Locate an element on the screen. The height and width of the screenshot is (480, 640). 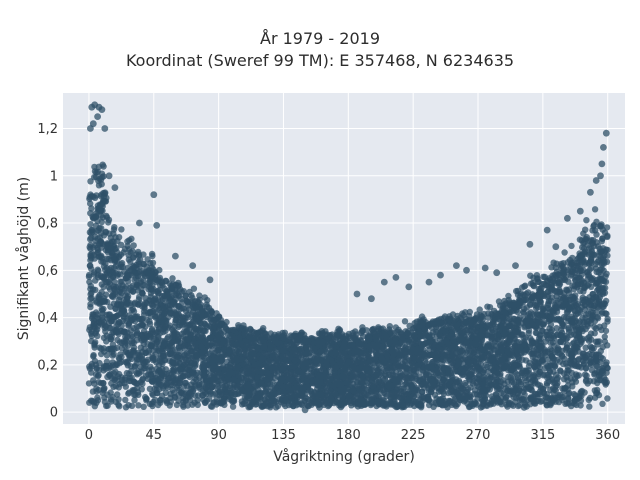
chart-title: År 1979 - 2019 is located at coordinates (320, 38).